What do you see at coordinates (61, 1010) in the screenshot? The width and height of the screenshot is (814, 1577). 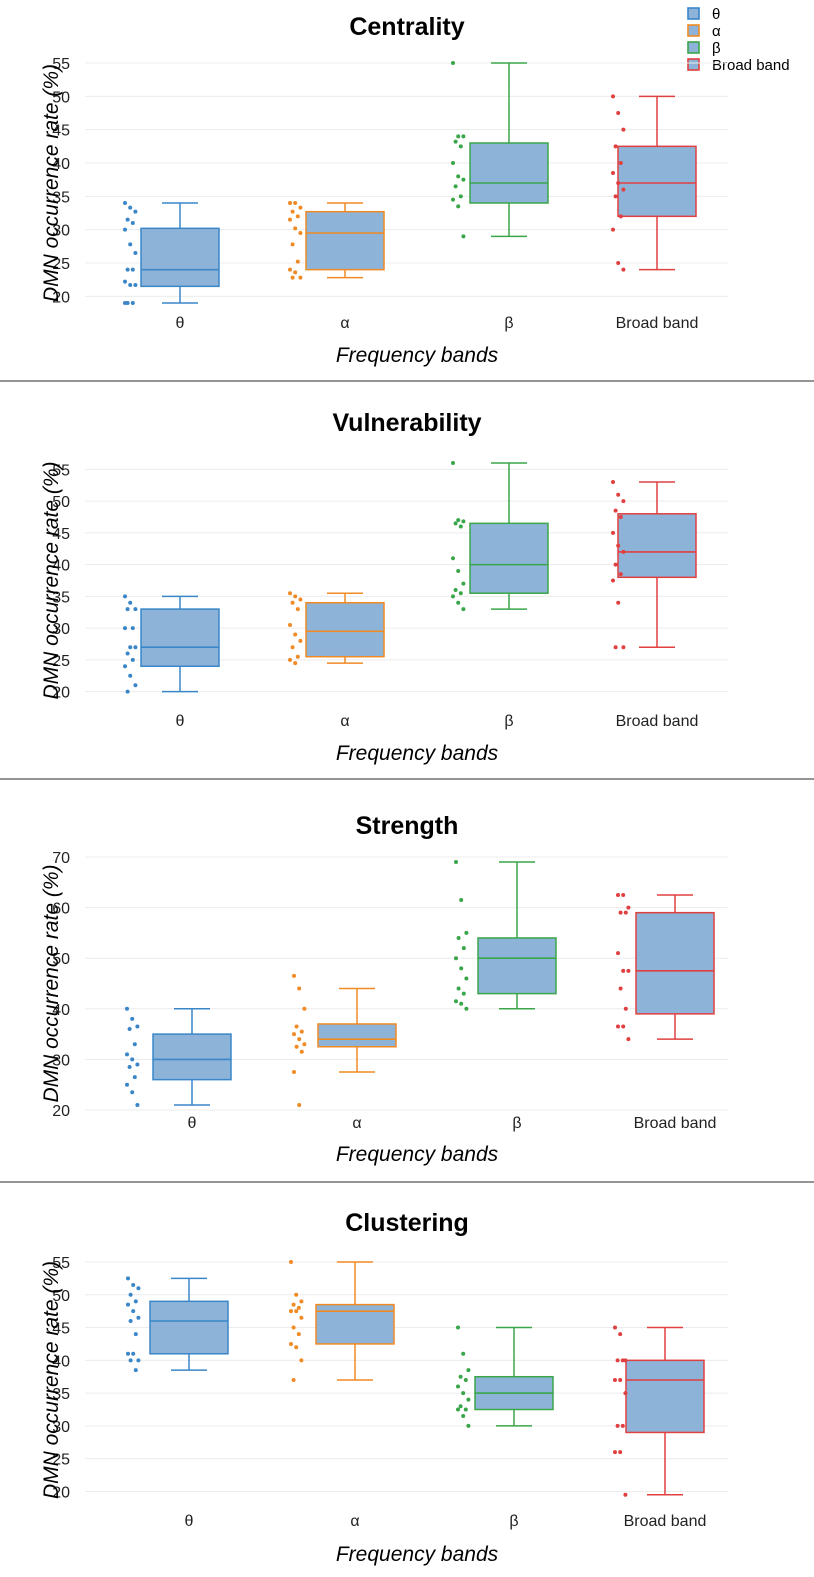 I see `y-tick-label: 40` at bounding box center [61, 1010].